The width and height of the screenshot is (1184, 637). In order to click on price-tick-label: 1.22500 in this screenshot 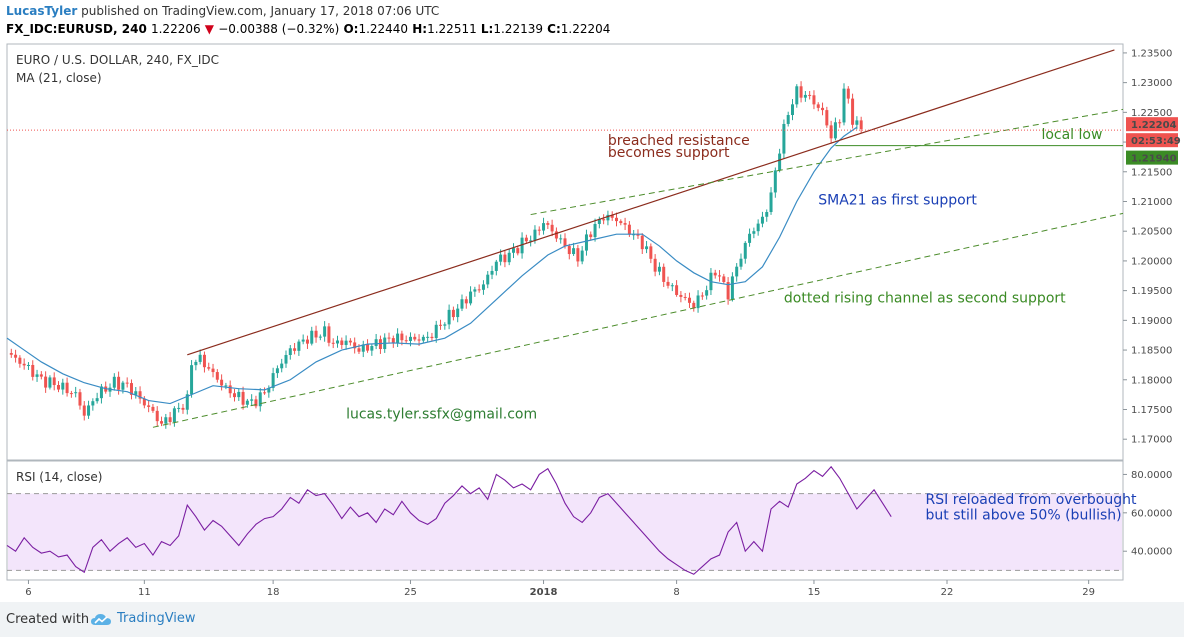, I will do `click(1151, 113)`.